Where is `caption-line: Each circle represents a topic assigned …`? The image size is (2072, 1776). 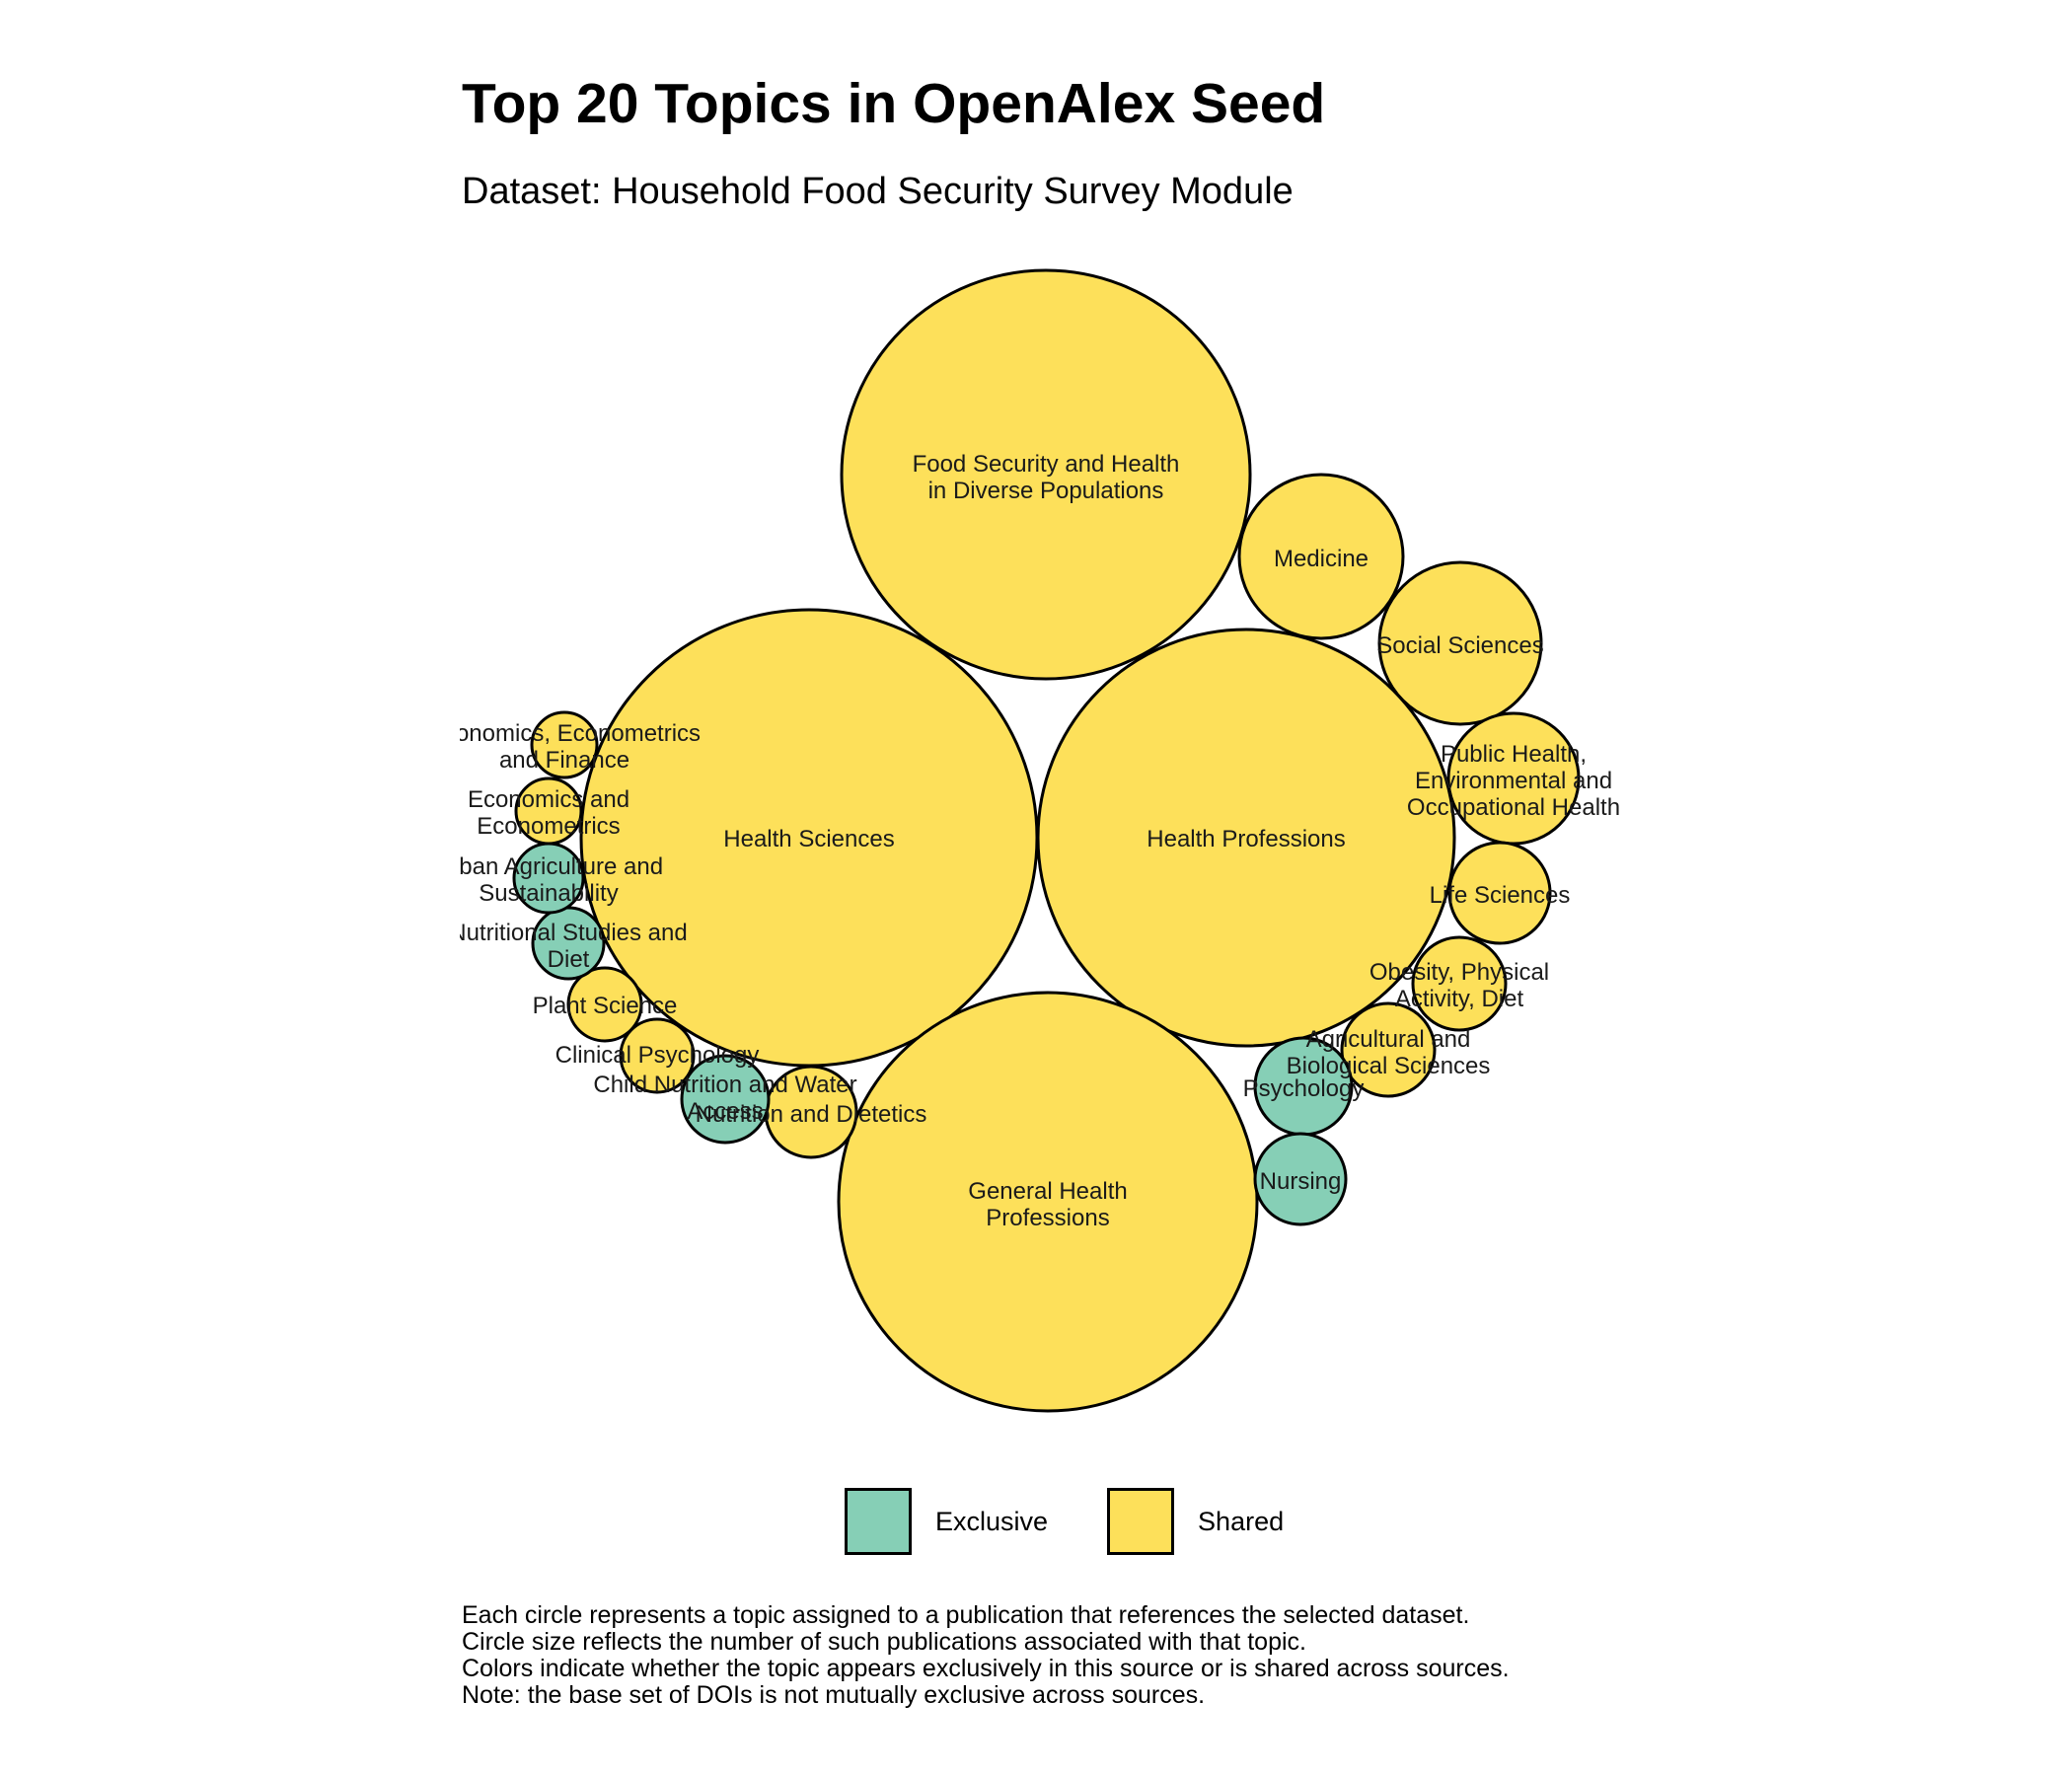 caption-line: Each circle represents a topic assigned … is located at coordinates (966, 1615).